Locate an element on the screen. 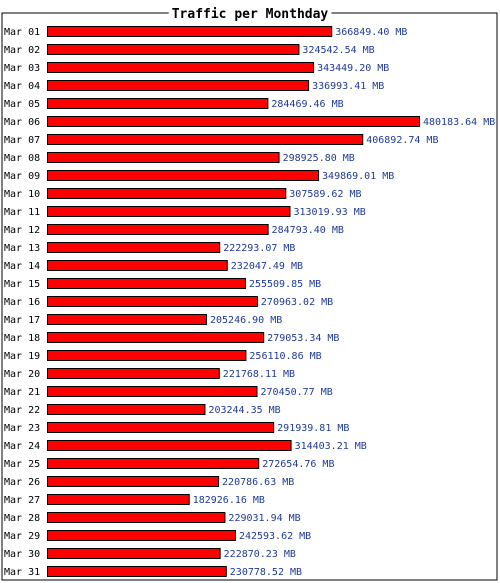 This screenshot has width=500, height=583. category-label: Mar 16 is located at coordinates (22, 302).